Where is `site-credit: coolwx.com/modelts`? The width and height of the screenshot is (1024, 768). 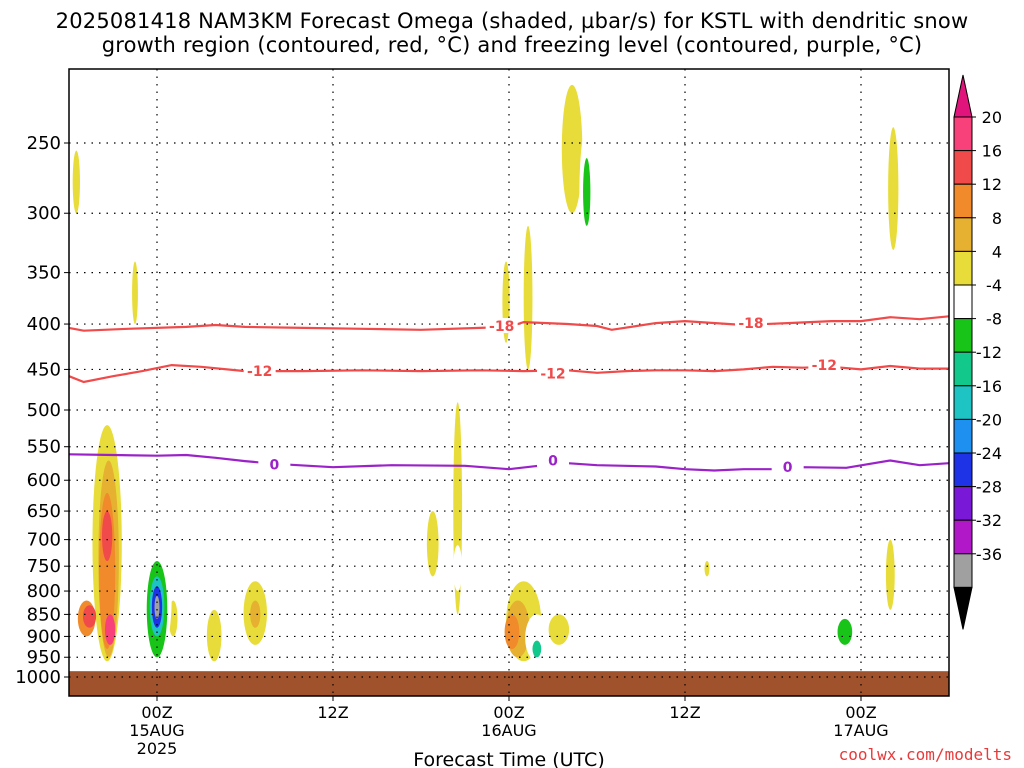 site-credit: coolwx.com/modelts is located at coordinates (925, 754).